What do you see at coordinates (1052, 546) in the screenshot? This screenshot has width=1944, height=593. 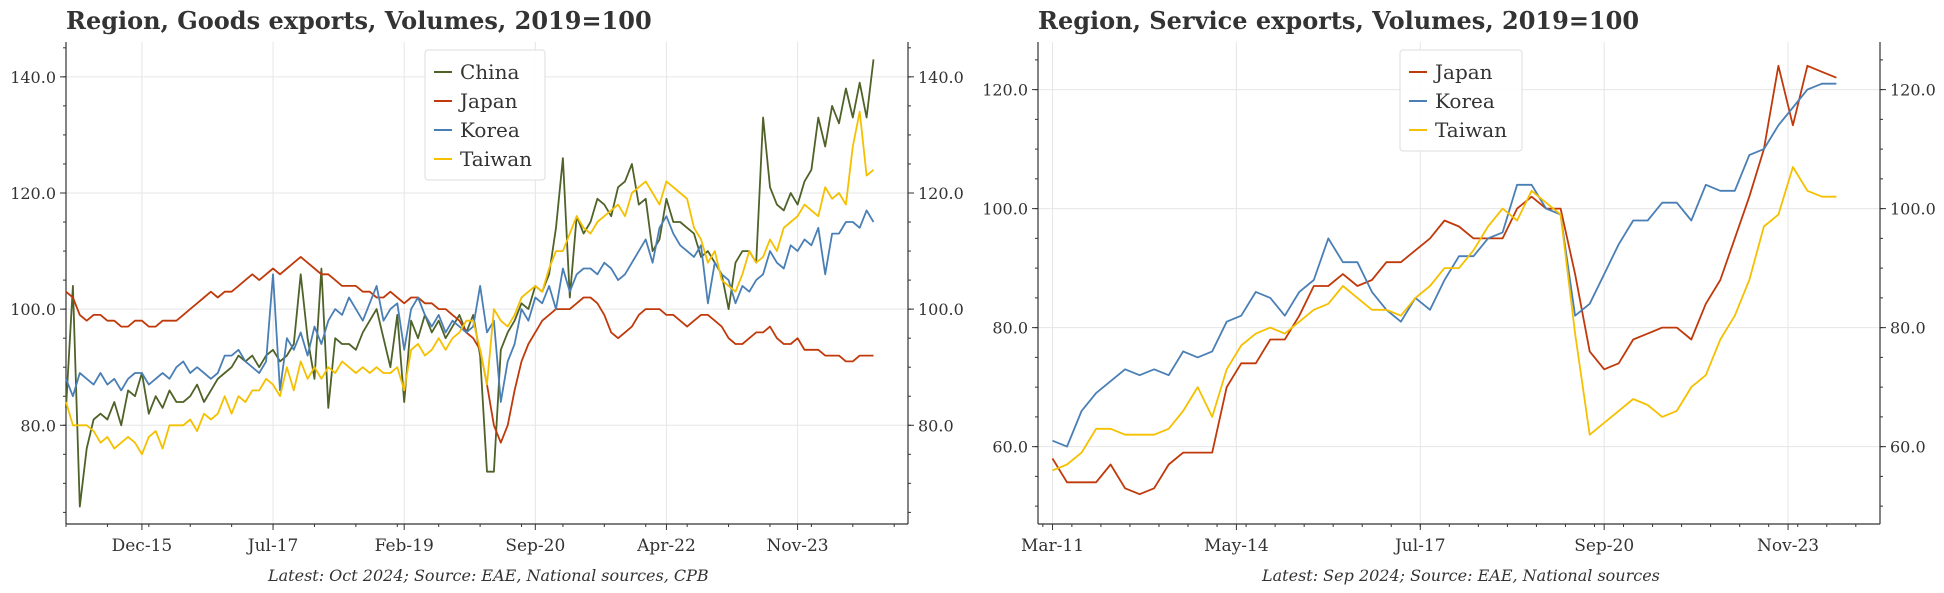 I see `x-tick-label: Mar-11` at bounding box center [1052, 546].